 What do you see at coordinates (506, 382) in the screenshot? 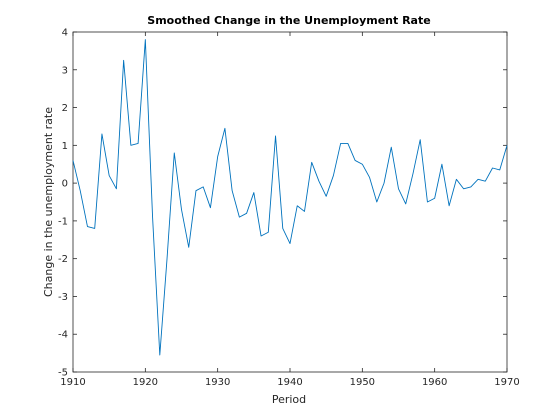
I see `x-tick-label: 1970` at bounding box center [506, 382].